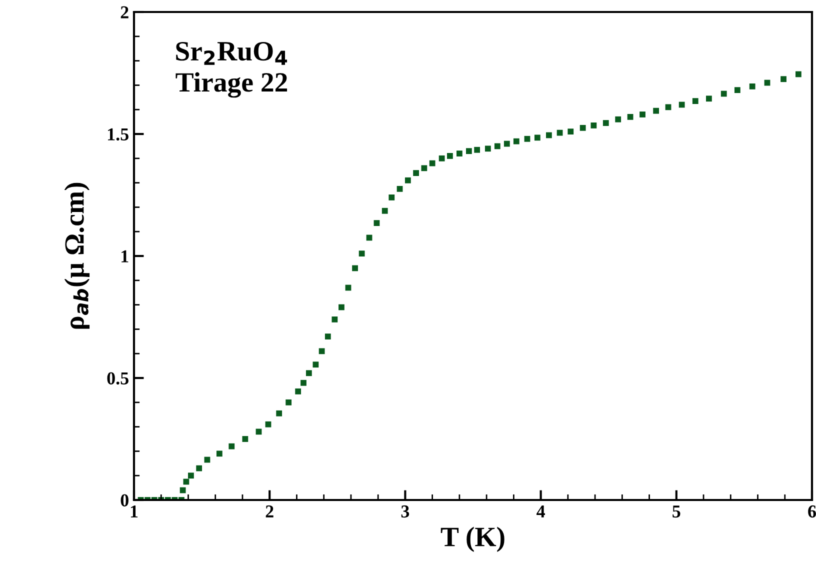 The image size is (816, 578). What do you see at coordinates (77, 255) in the screenshot?
I see `y-axis-title: ρ$_{ab}$(μ Ω.cm)` at bounding box center [77, 255].